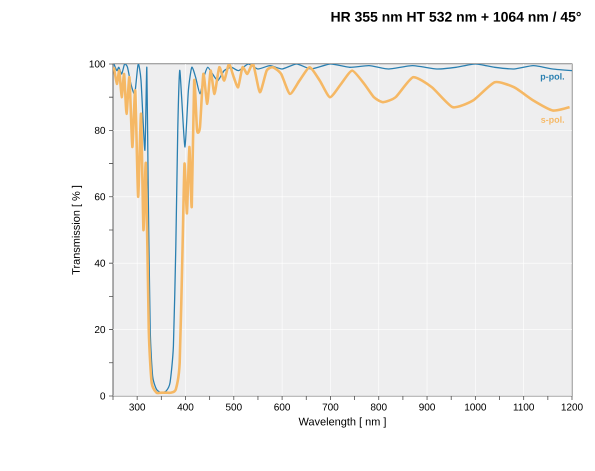 The width and height of the screenshot is (595, 471). I want to click on chart-title: HR 355 nm HT 532 nm + 1064 nm / 45°, so click(456, 17).